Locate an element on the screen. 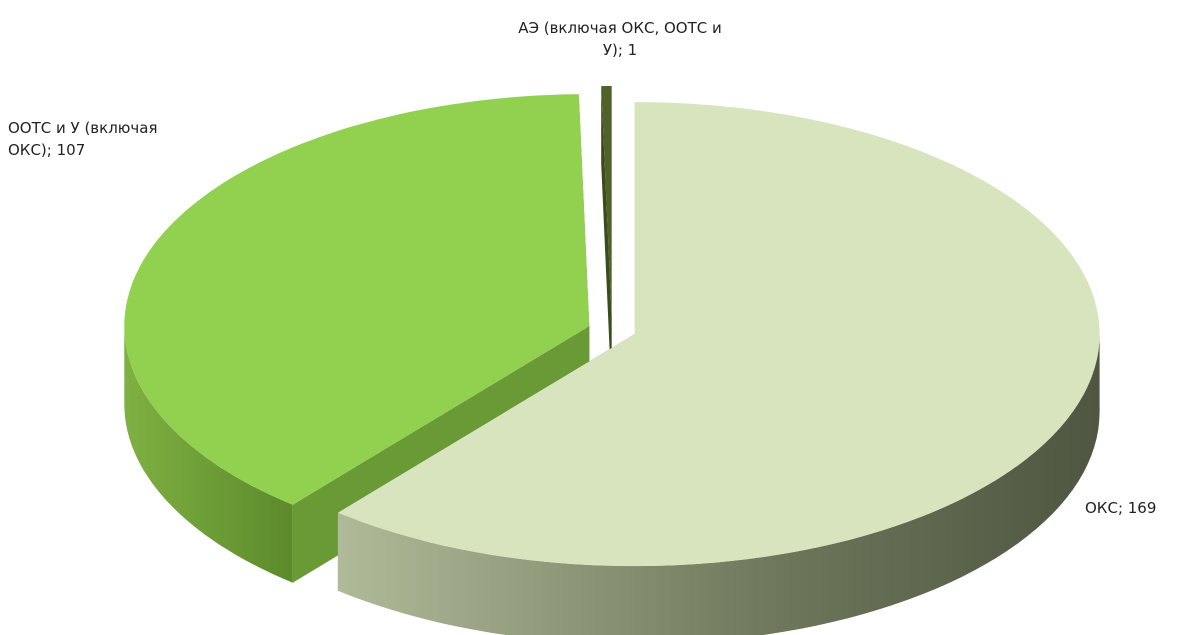  data-label: АЭ (включая ОКС, ООТС и У); 1 is located at coordinates (620, 39).